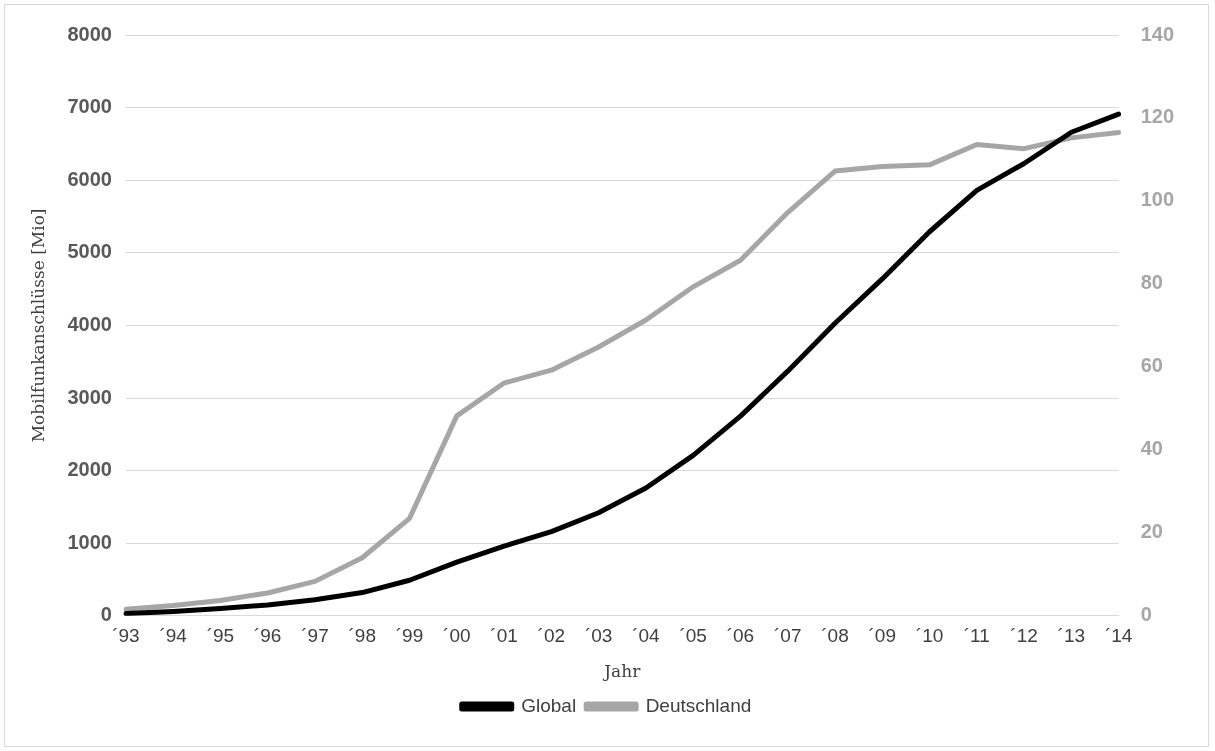  I want to click on x-tick-label: ´10, so click(929, 636).